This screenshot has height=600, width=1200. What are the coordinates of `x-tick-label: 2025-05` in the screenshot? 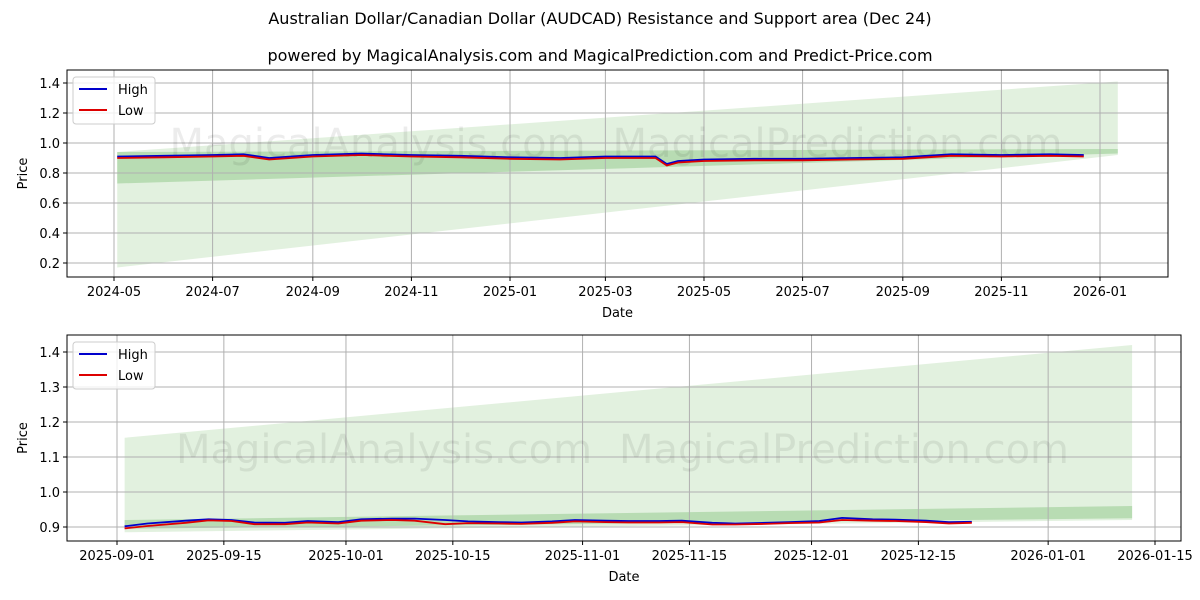 It's located at (704, 292).